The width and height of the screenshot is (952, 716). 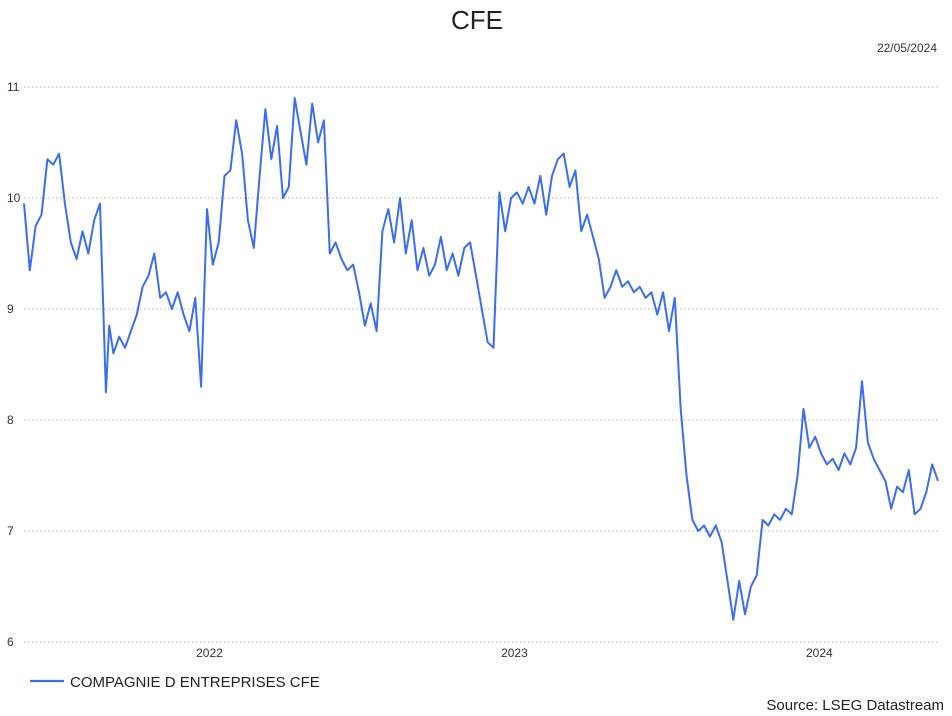 I want to click on y-tick-label: 9, so click(x=10, y=309).